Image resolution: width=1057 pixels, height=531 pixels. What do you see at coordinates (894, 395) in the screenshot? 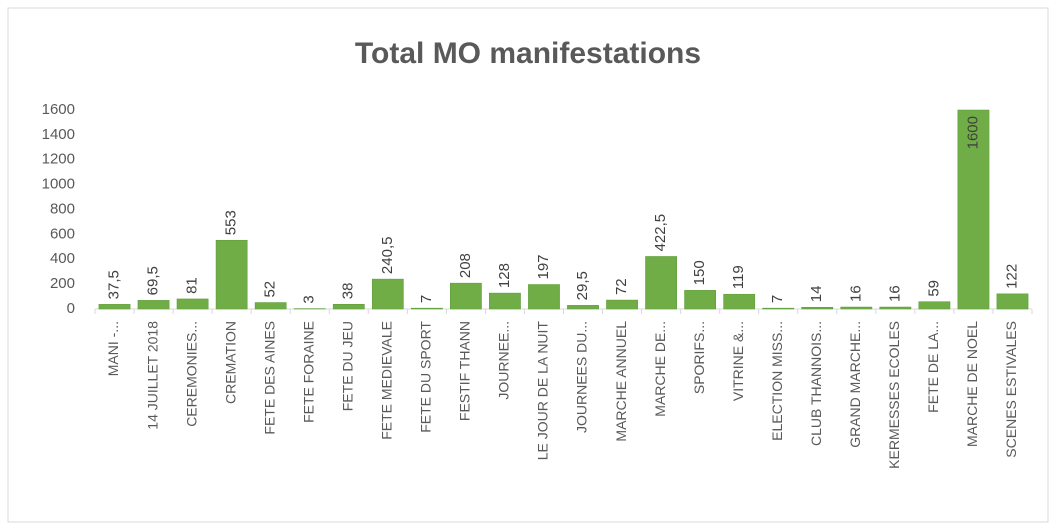
I see `x-tick-label: KERMESSES ECOLES` at bounding box center [894, 395].